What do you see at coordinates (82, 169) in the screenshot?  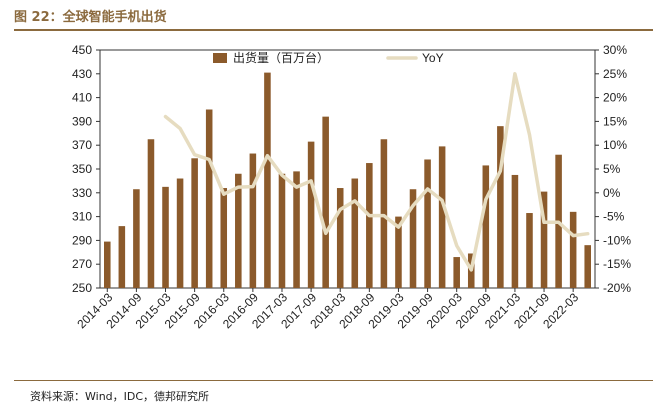 I see `y-left-tick-label: 350` at bounding box center [82, 169].